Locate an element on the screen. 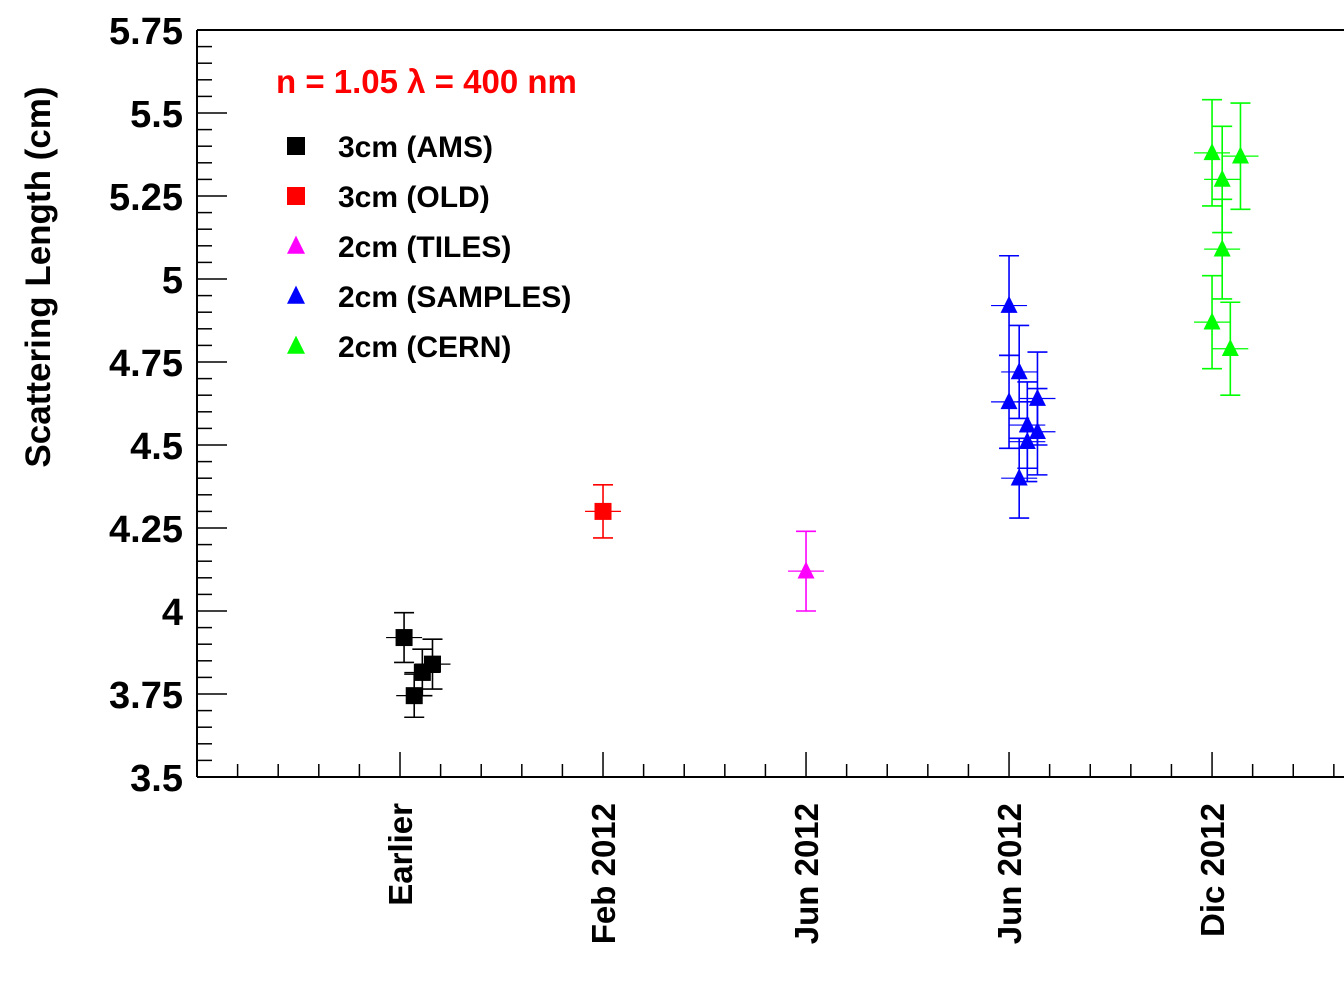 The height and width of the screenshot is (982, 1344). y-axis: 3.5 3.75 4 4.25 4.5 4.75 5 5.25 5.5 5.75 is located at coordinates (168, 405).